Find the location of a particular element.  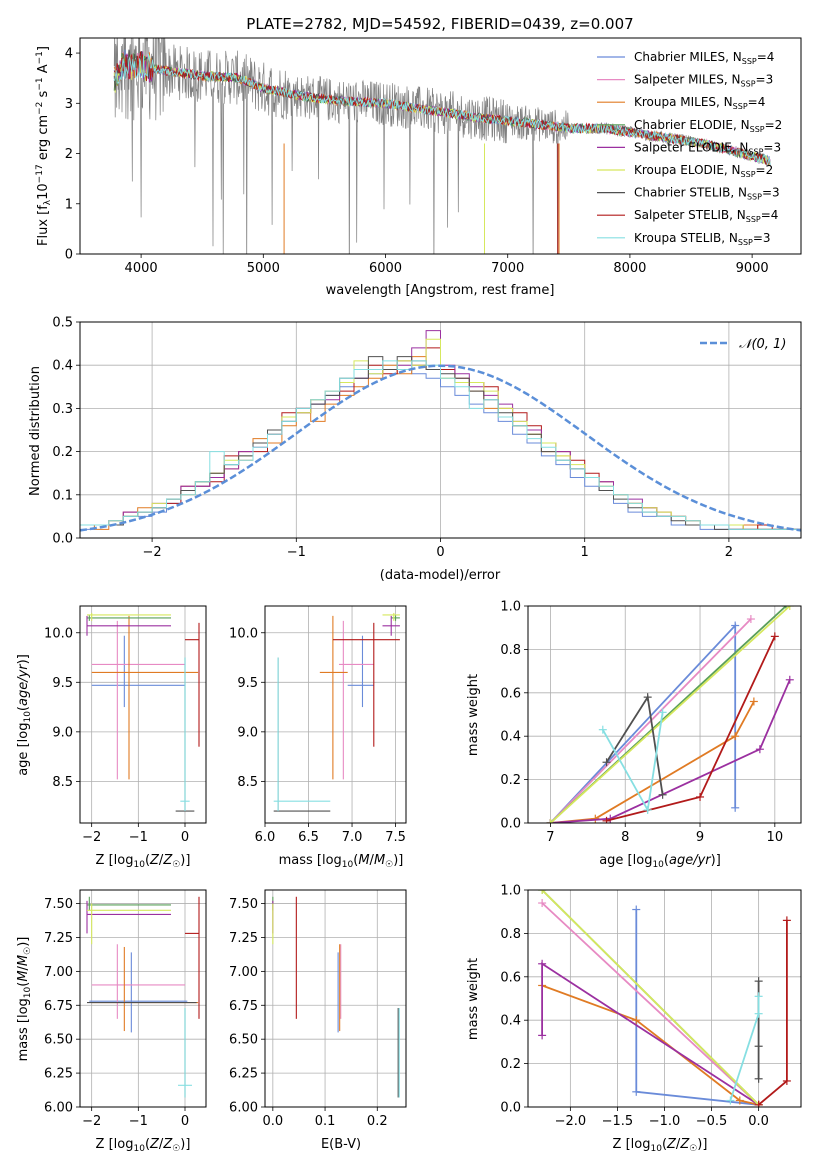

histogram-step-line is located at coordinates (440, 449).